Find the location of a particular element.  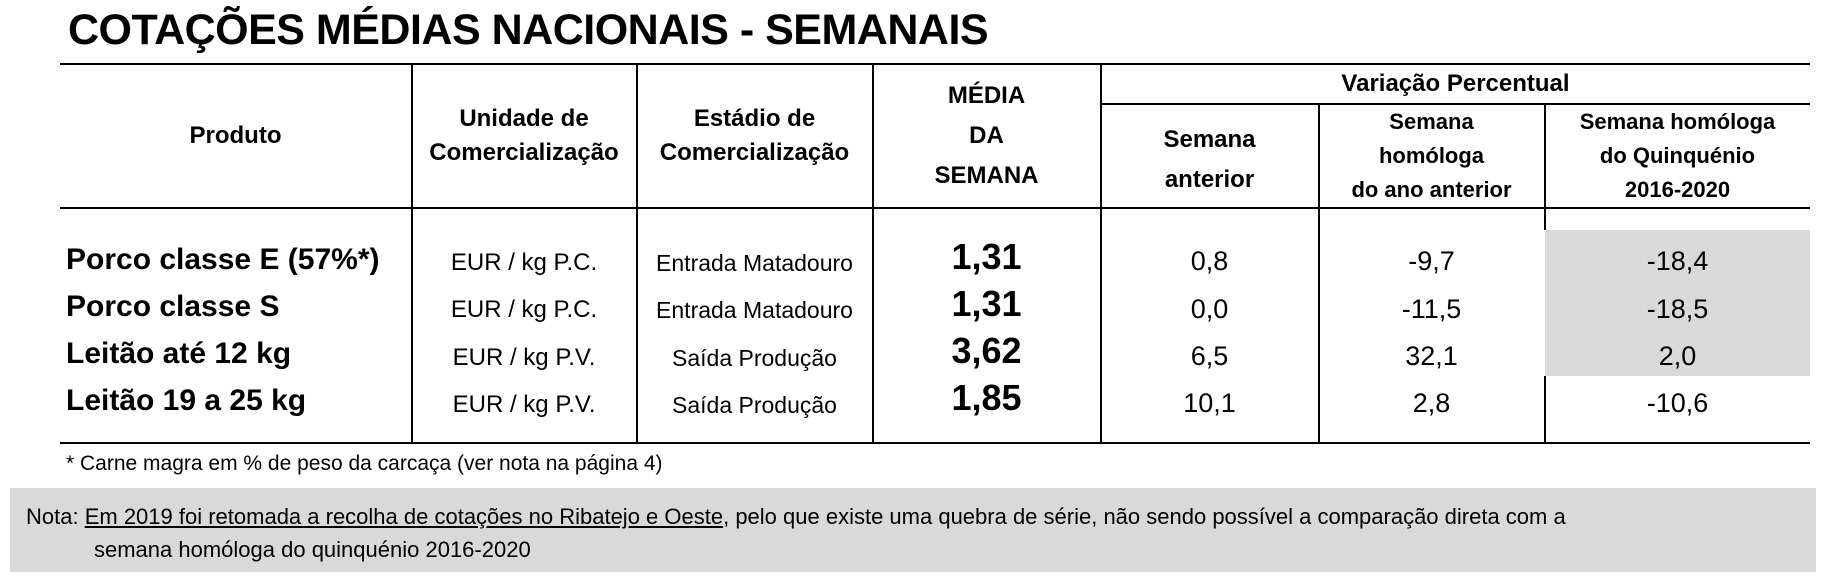

page-title: COTAÇÕES MÉDIAS NACIONAIS - SEMANAIS is located at coordinates (528, 30).